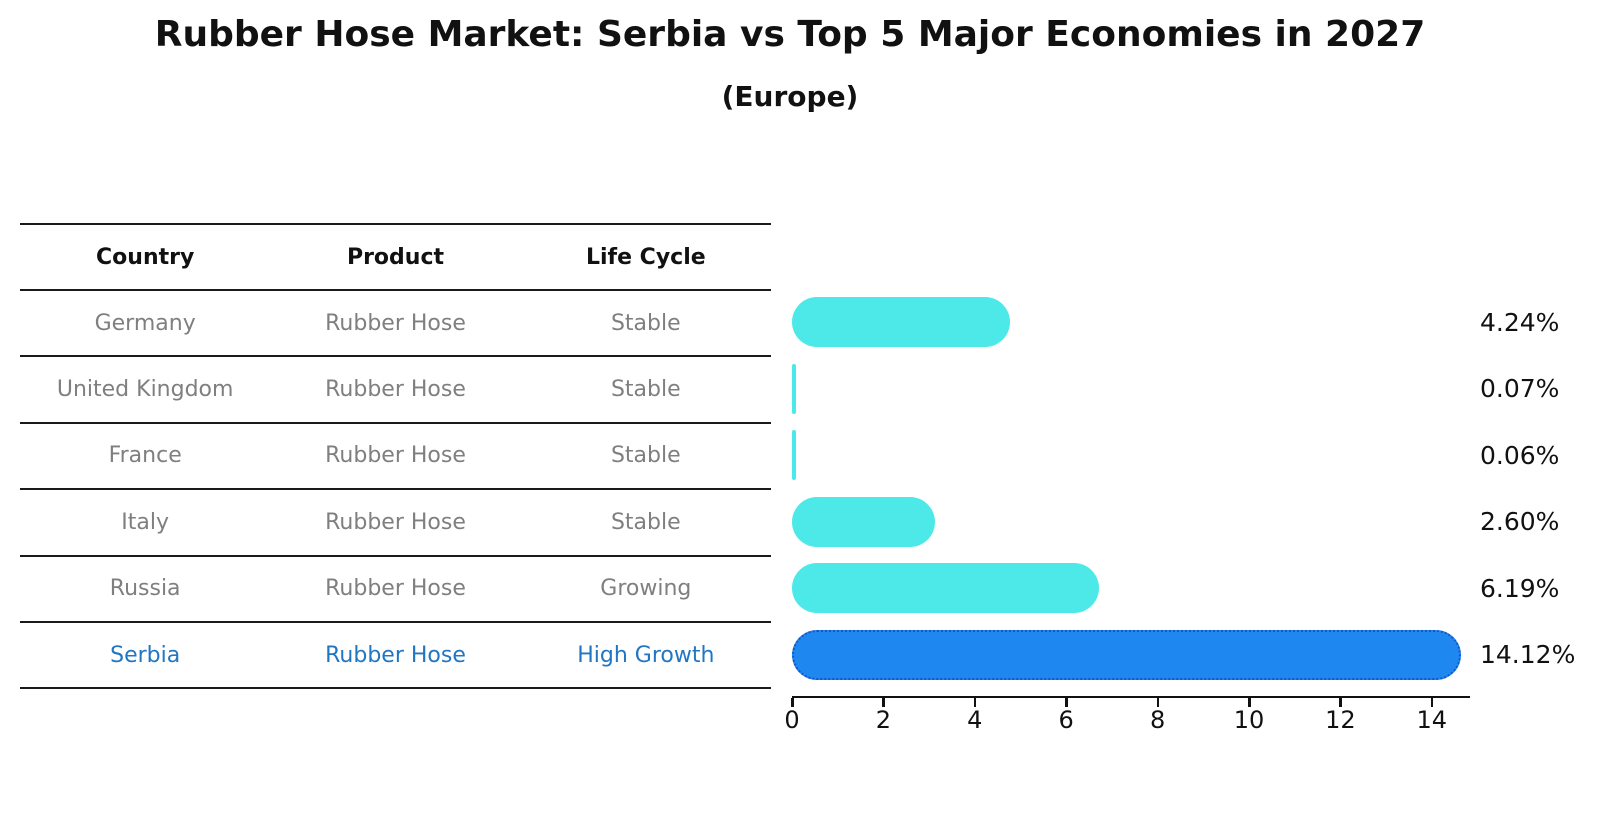 Image resolution: width=1604 pixels, height=823 pixels. I want to click on bar-italy, so click(863, 521).